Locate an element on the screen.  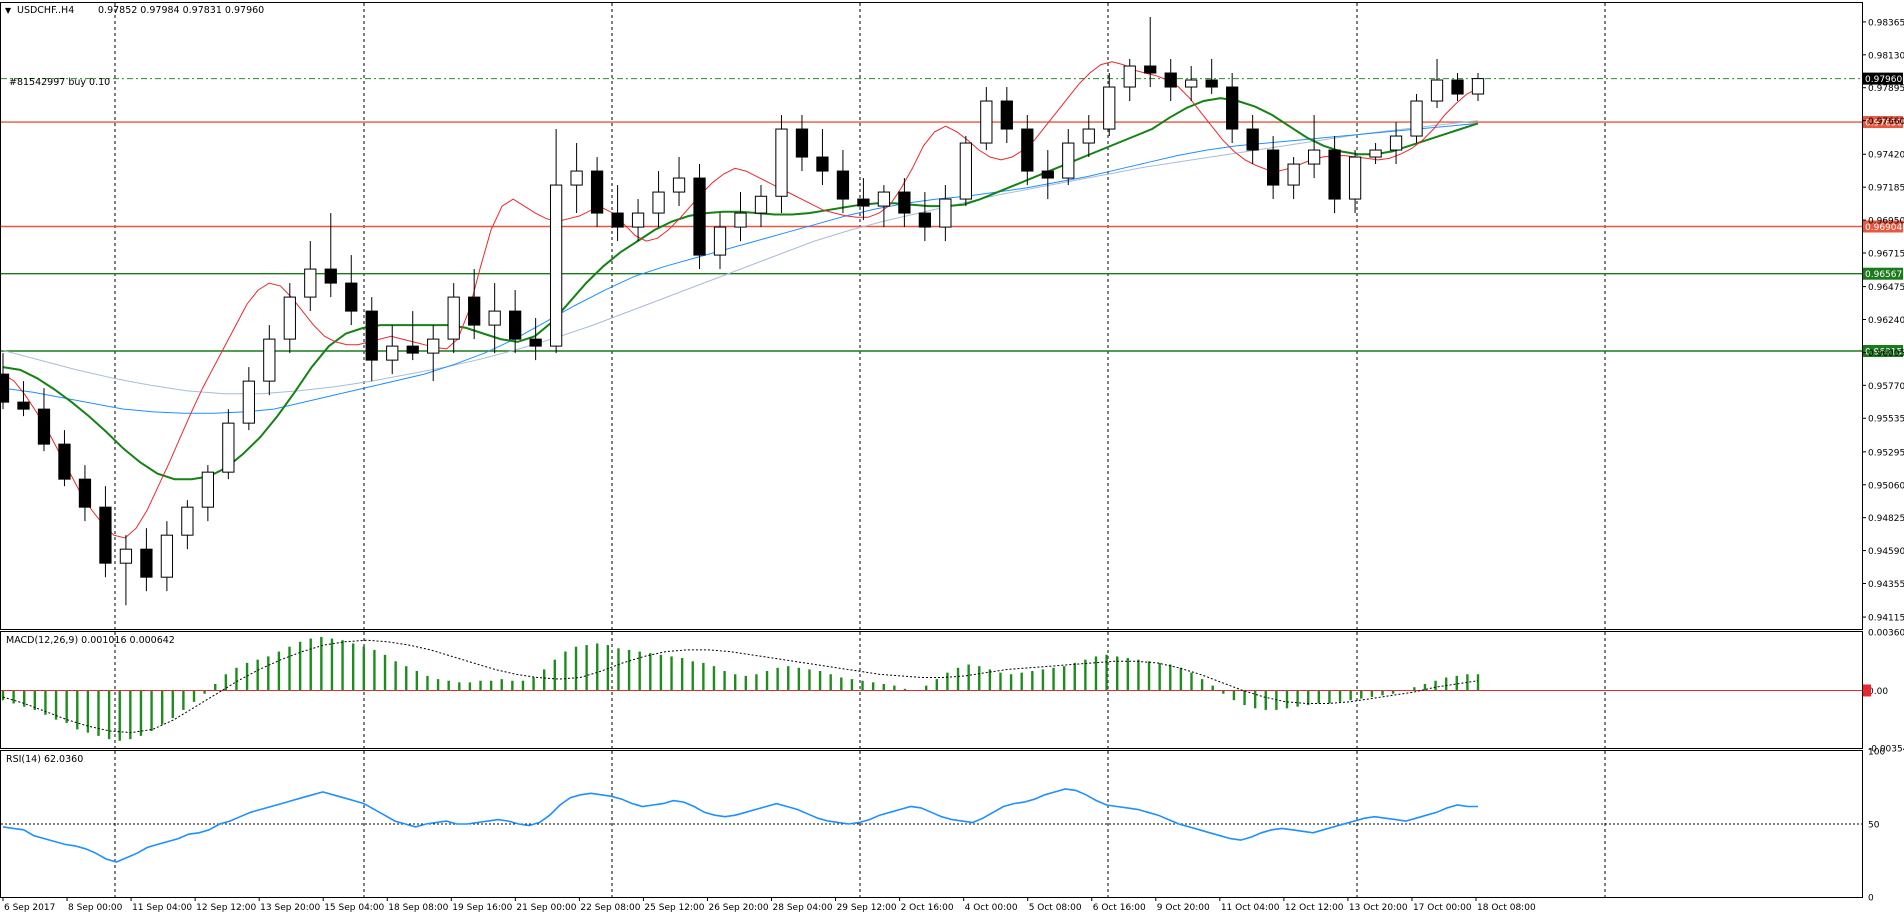
price-tick-label: 0.96240 is located at coordinates (1886, 321).